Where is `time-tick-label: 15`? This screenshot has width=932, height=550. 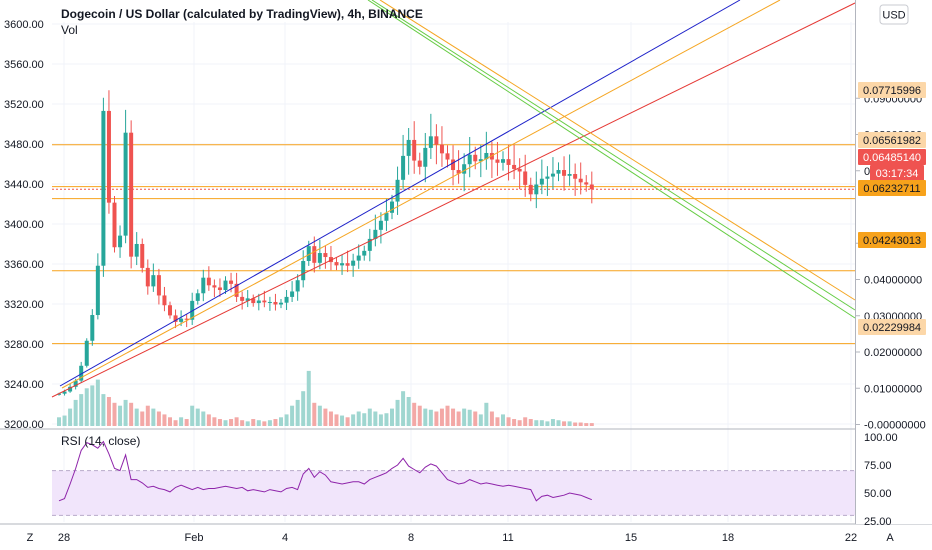 time-tick-label: 15 is located at coordinates (631, 538).